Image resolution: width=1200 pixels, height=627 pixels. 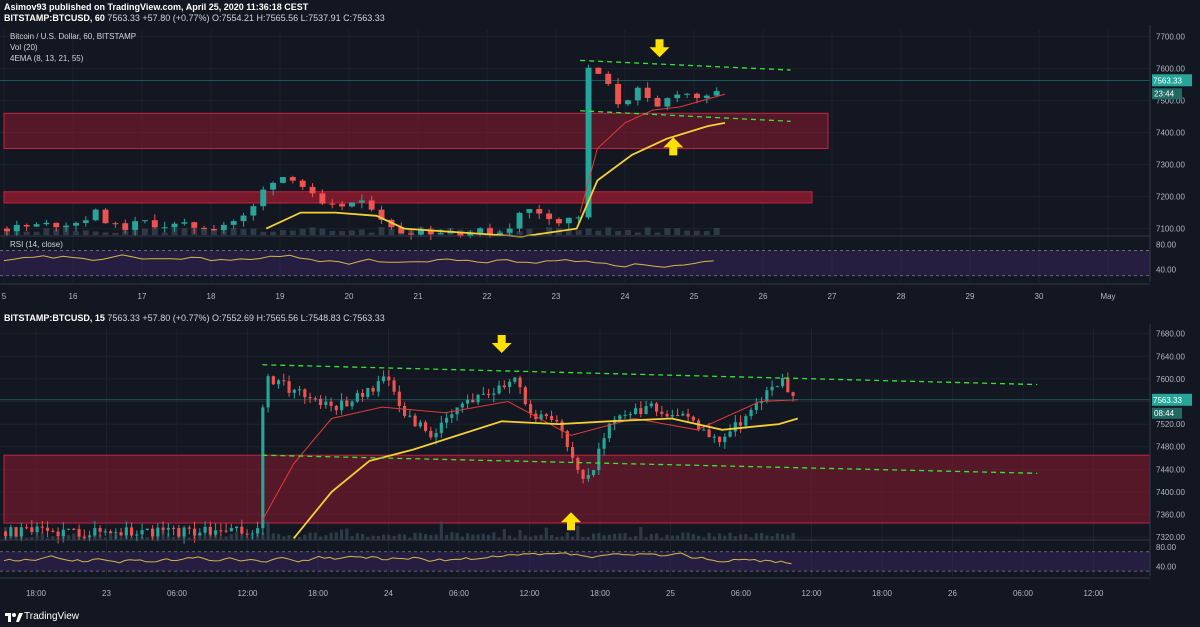 I want to click on bot-y-tick: 7600.00, so click(x=1170, y=379).